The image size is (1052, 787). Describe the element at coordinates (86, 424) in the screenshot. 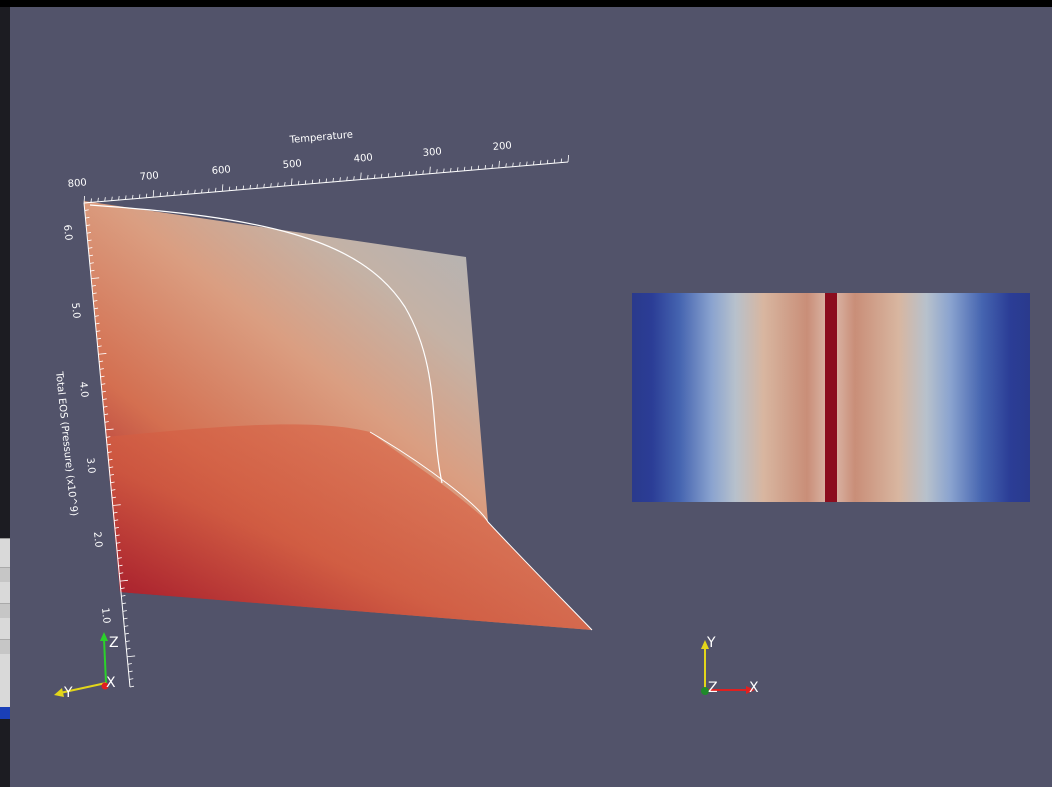

I see `pressure-tick-labels: 6.0 5.0 4.0 3.0 2.0 1.0` at that location.